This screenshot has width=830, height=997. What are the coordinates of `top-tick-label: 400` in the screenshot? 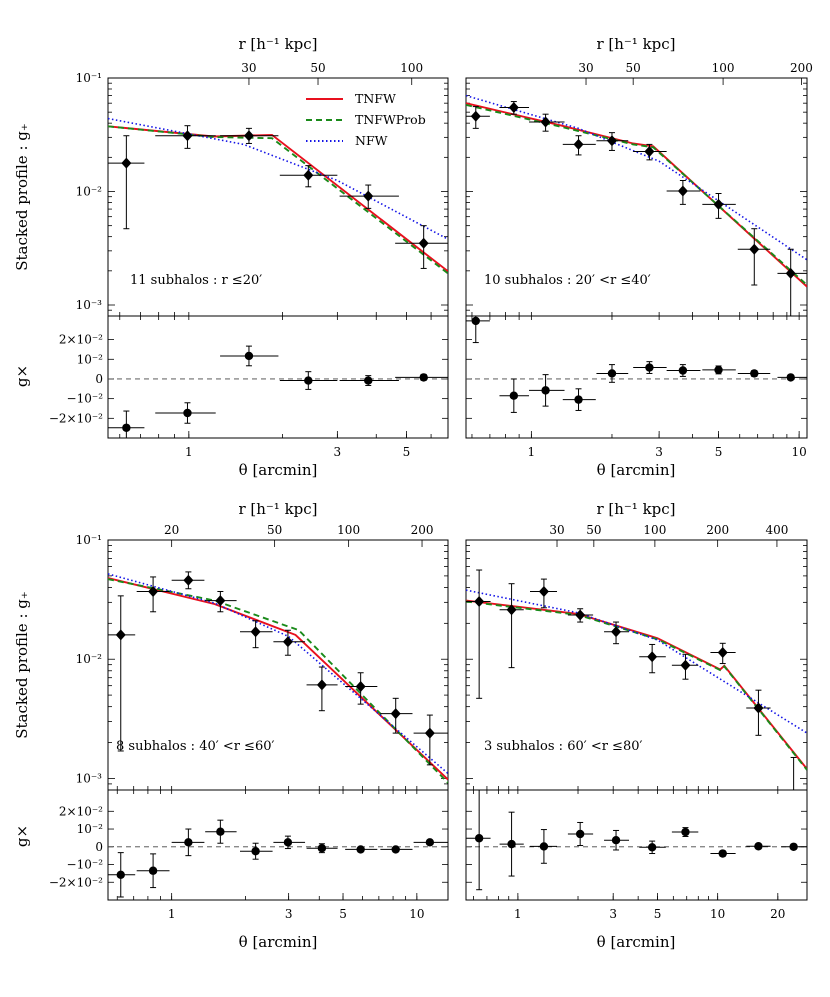 It's located at (776, 530).